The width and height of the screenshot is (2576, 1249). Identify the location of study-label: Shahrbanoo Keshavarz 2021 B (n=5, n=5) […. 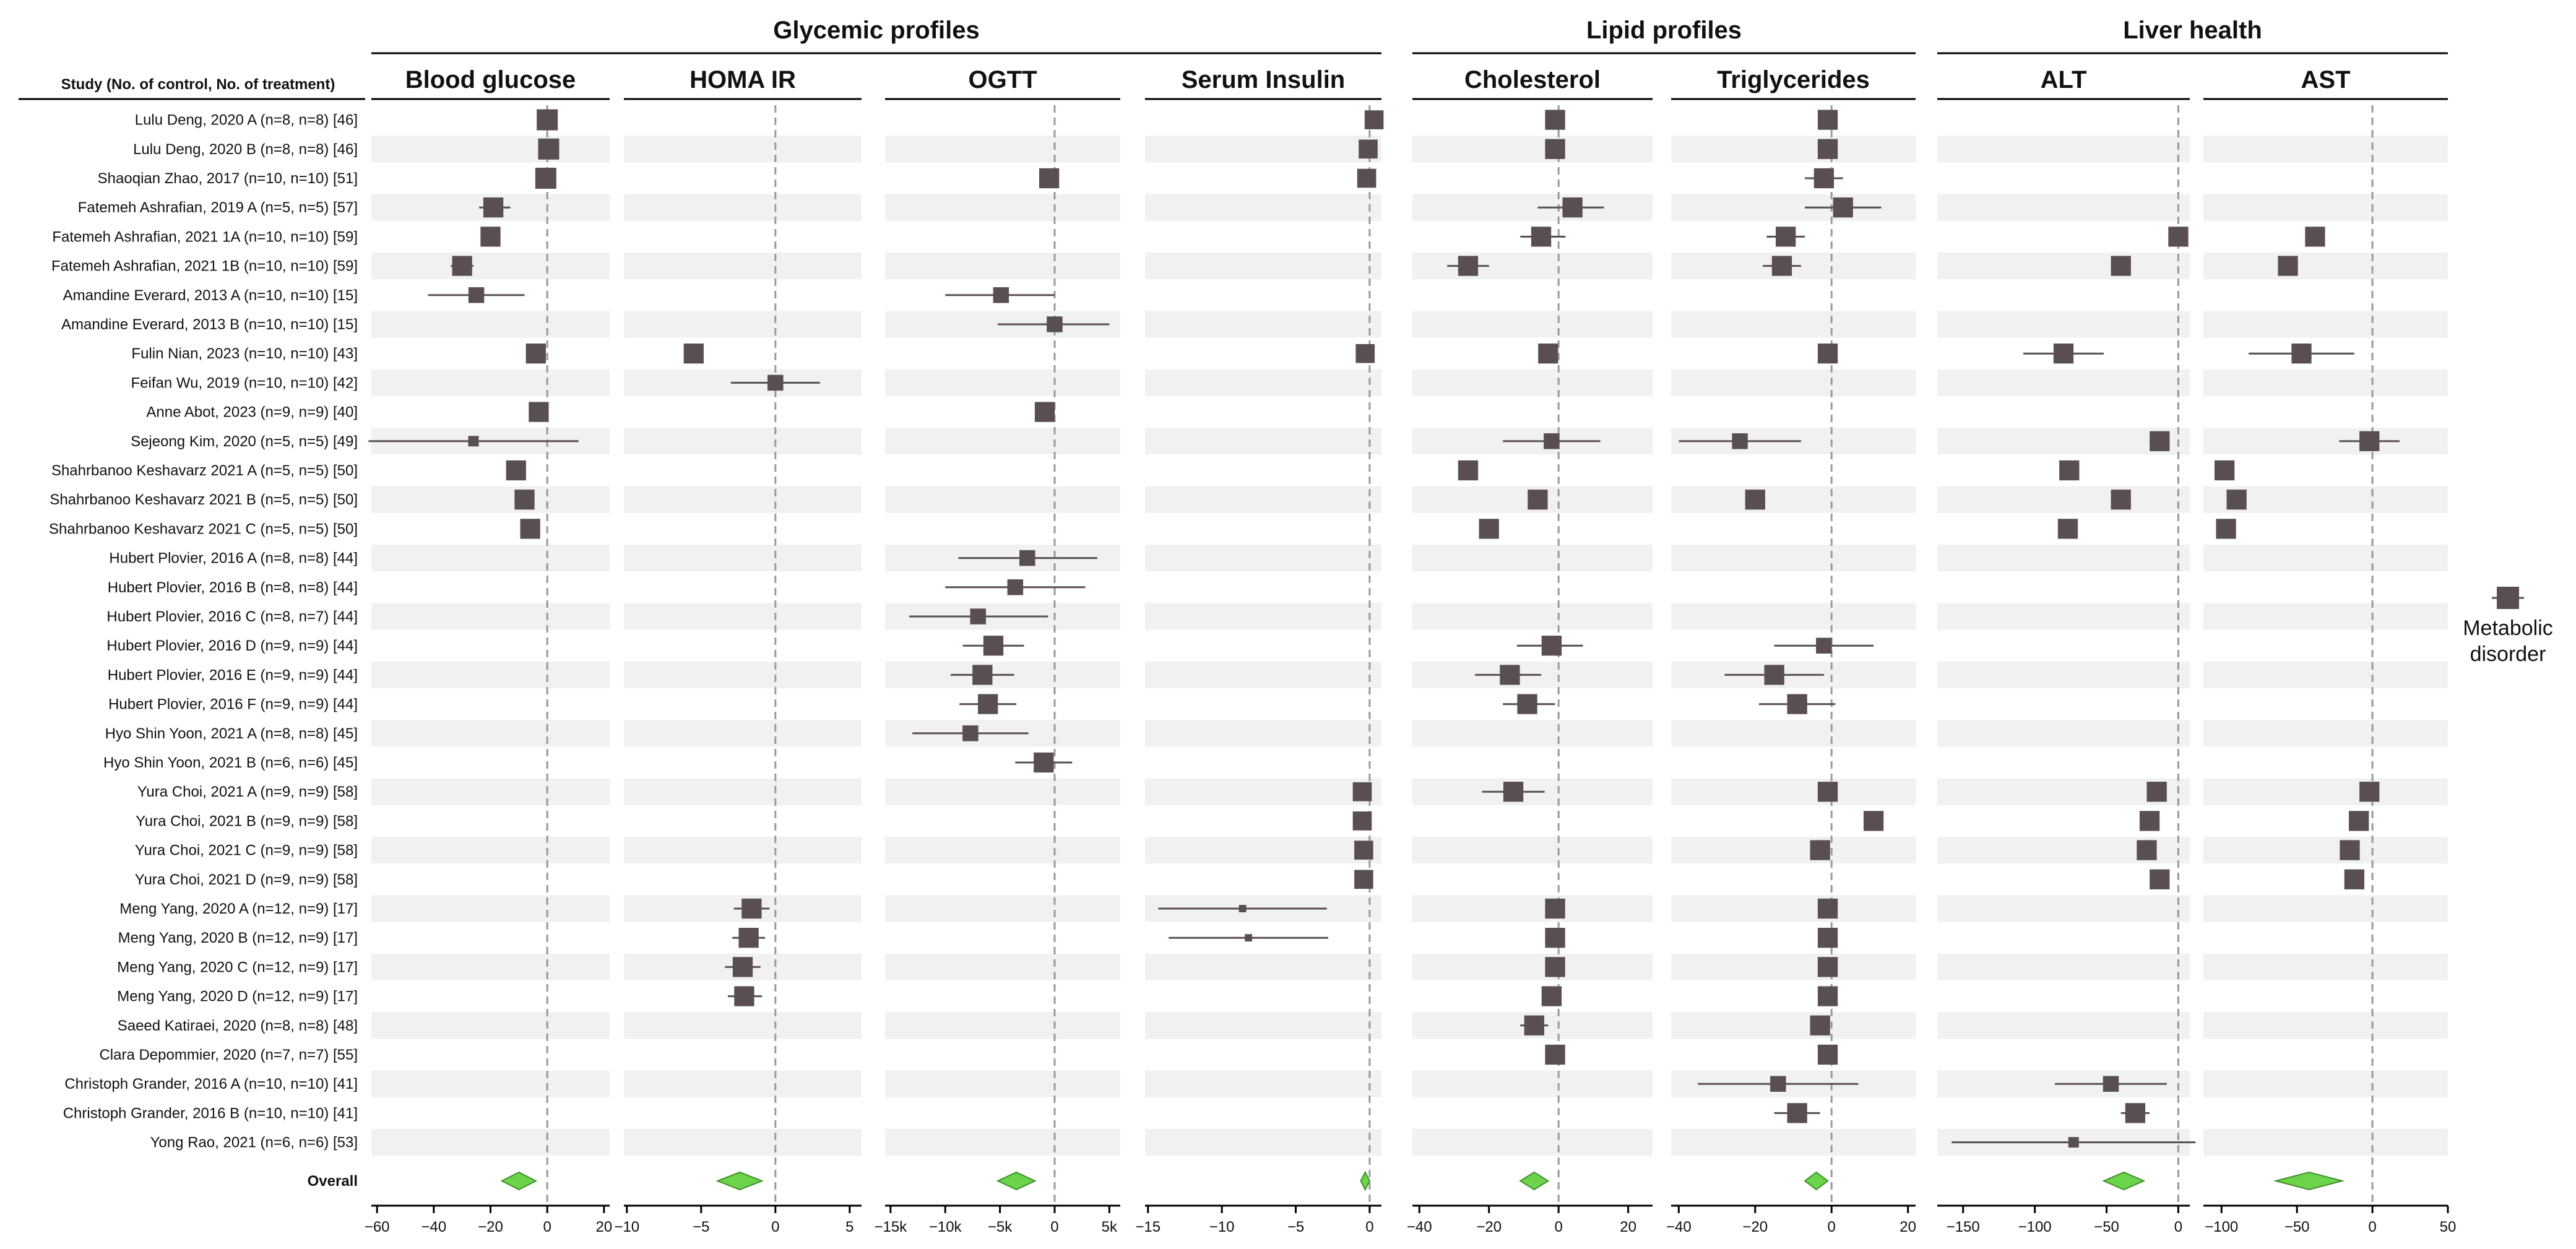
(204, 499).